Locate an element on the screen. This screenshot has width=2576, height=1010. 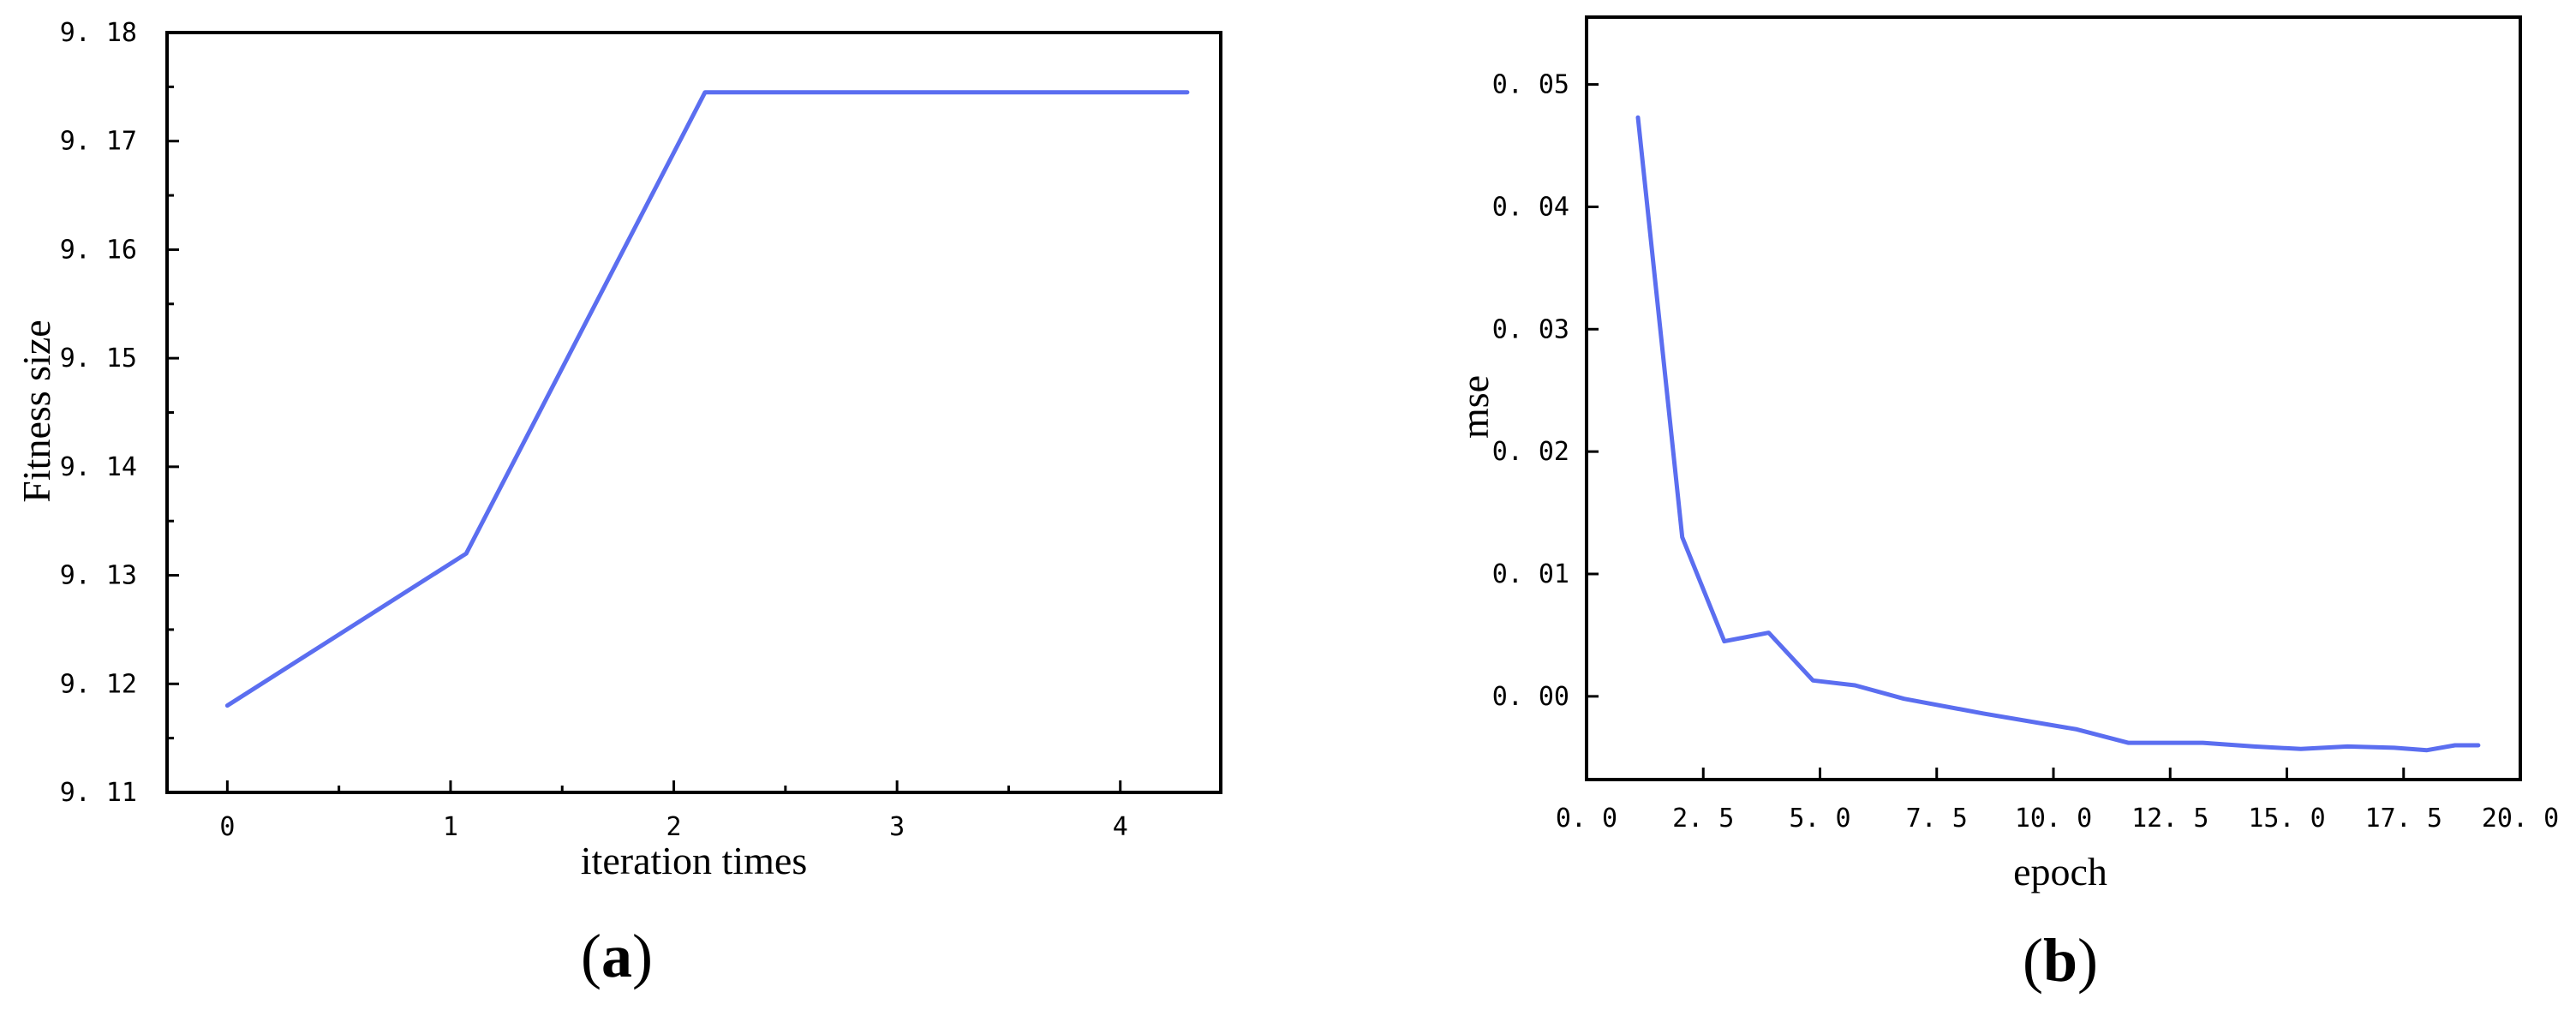
y-tick-label-a: 9. 12 is located at coordinates (99, 684).